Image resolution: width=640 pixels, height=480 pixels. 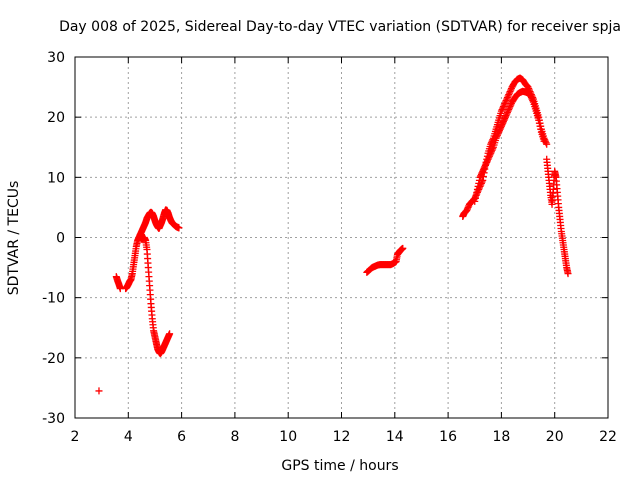 I want to click on y-tick-label: -20, so click(x=53, y=359).